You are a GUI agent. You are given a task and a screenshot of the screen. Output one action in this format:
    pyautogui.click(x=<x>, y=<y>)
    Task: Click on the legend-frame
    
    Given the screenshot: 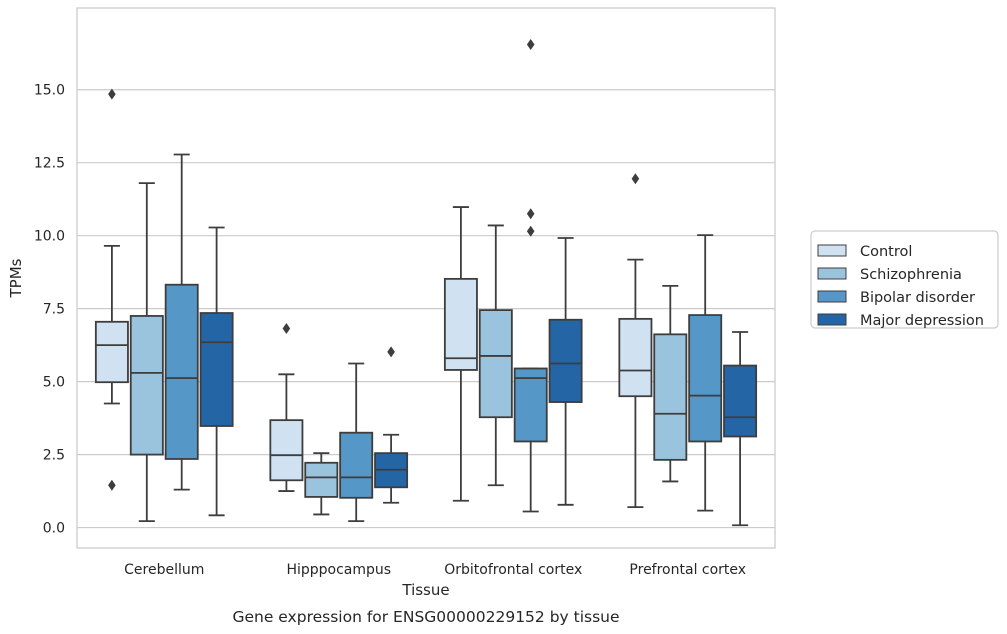 What is the action you would take?
    pyautogui.click(x=904, y=279)
    